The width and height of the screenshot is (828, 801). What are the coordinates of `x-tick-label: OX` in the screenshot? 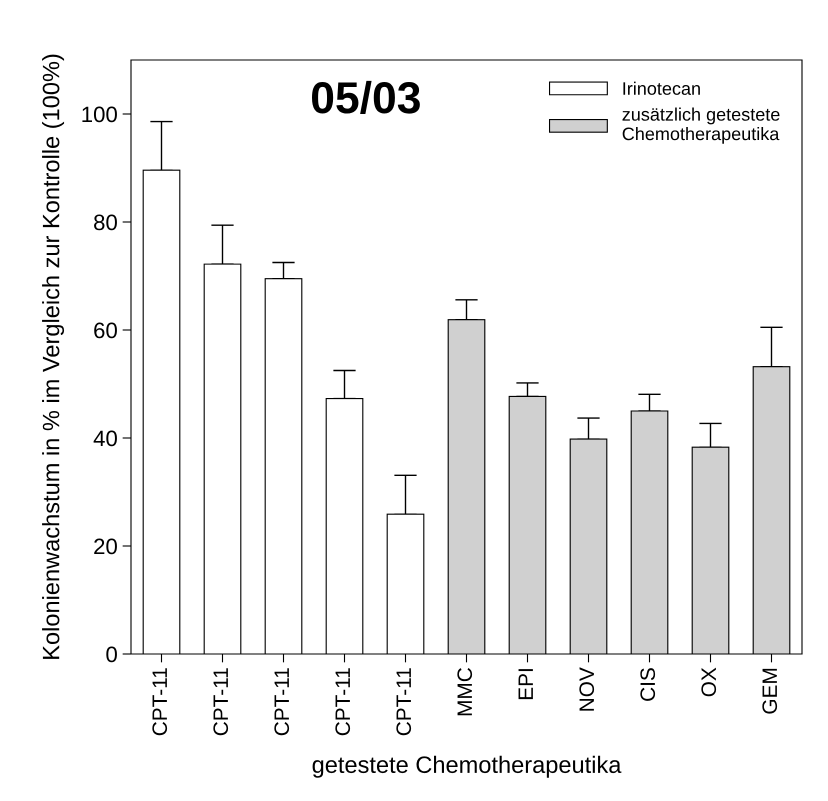 It's located at (708, 682).